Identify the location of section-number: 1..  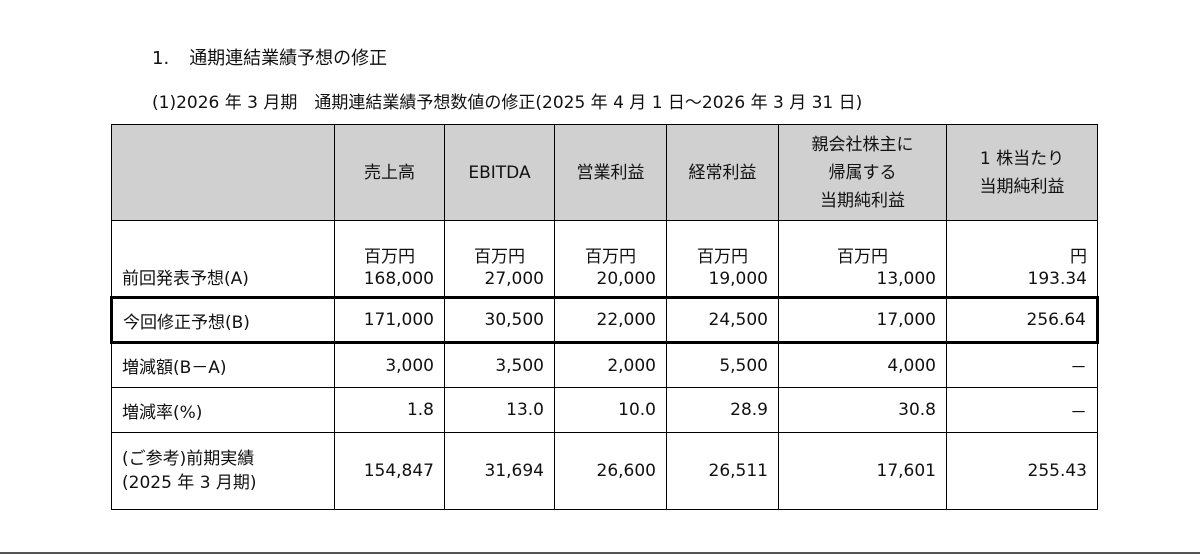
(161, 58).